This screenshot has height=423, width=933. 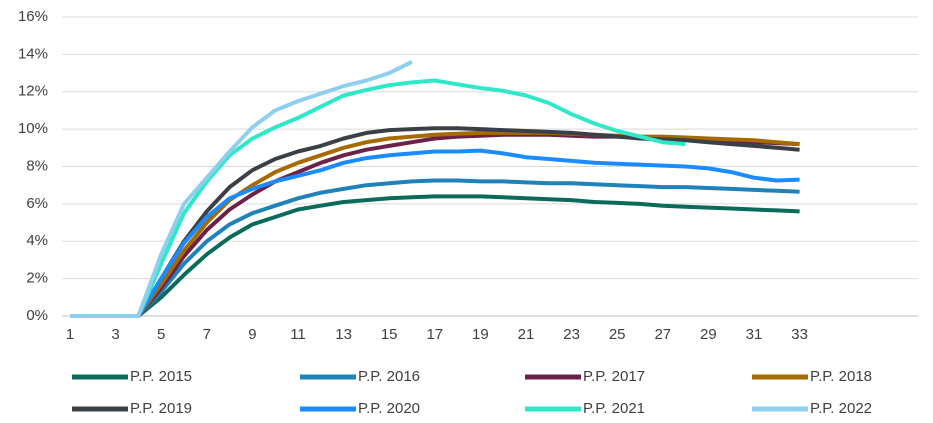 What do you see at coordinates (37, 165) in the screenshot?
I see `y-tick-label: 8%` at bounding box center [37, 165].